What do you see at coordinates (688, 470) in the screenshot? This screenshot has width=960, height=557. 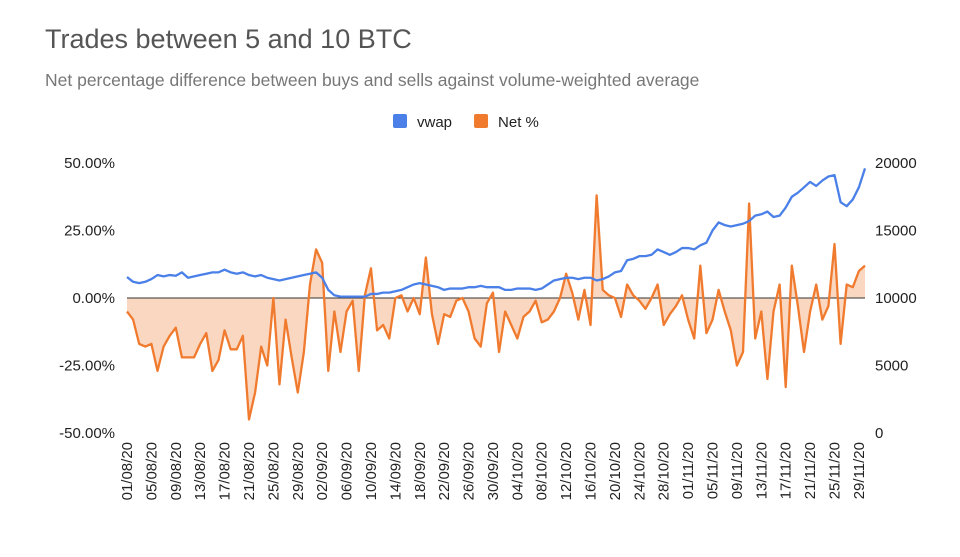 I see `x-tick-label: 01/11/20` at bounding box center [688, 470].